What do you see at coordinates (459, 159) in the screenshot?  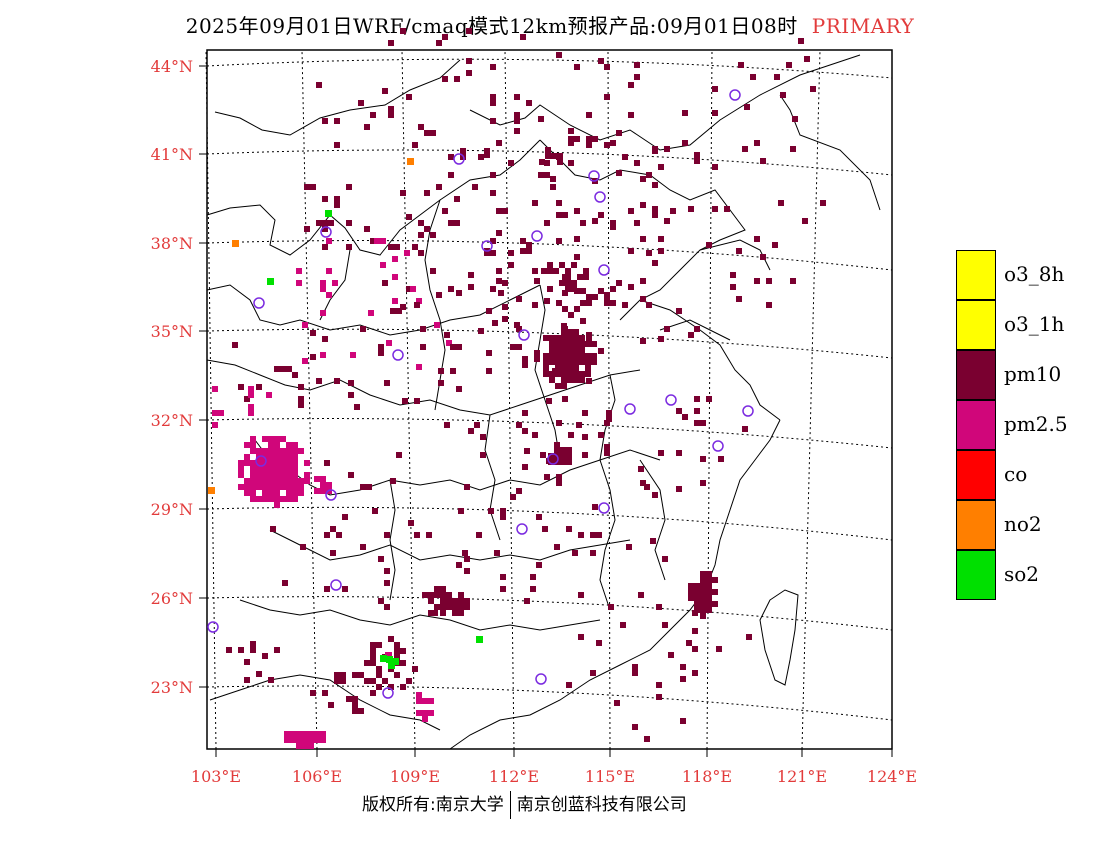 I see `station-marker` at bounding box center [459, 159].